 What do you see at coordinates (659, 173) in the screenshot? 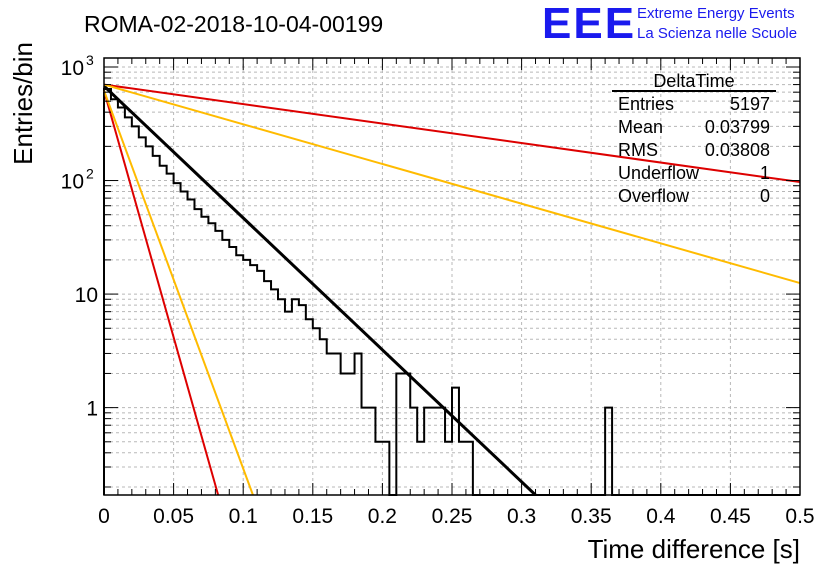
I see `stats-row-label: Underflow` at bounding box center [659, 173].